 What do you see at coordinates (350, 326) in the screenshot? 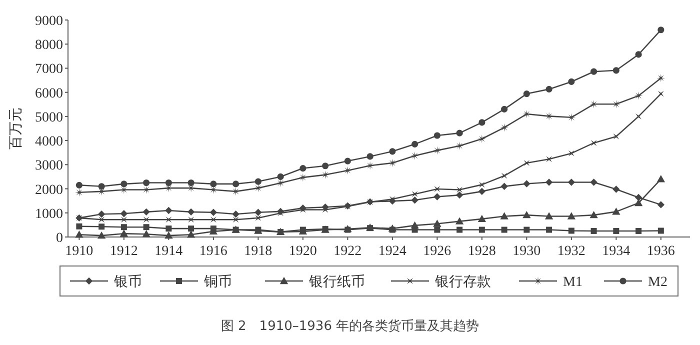
I see `caption: 图 2 1910–1936 年的各类货币量及其趋势` at bounding box center [350, 326].